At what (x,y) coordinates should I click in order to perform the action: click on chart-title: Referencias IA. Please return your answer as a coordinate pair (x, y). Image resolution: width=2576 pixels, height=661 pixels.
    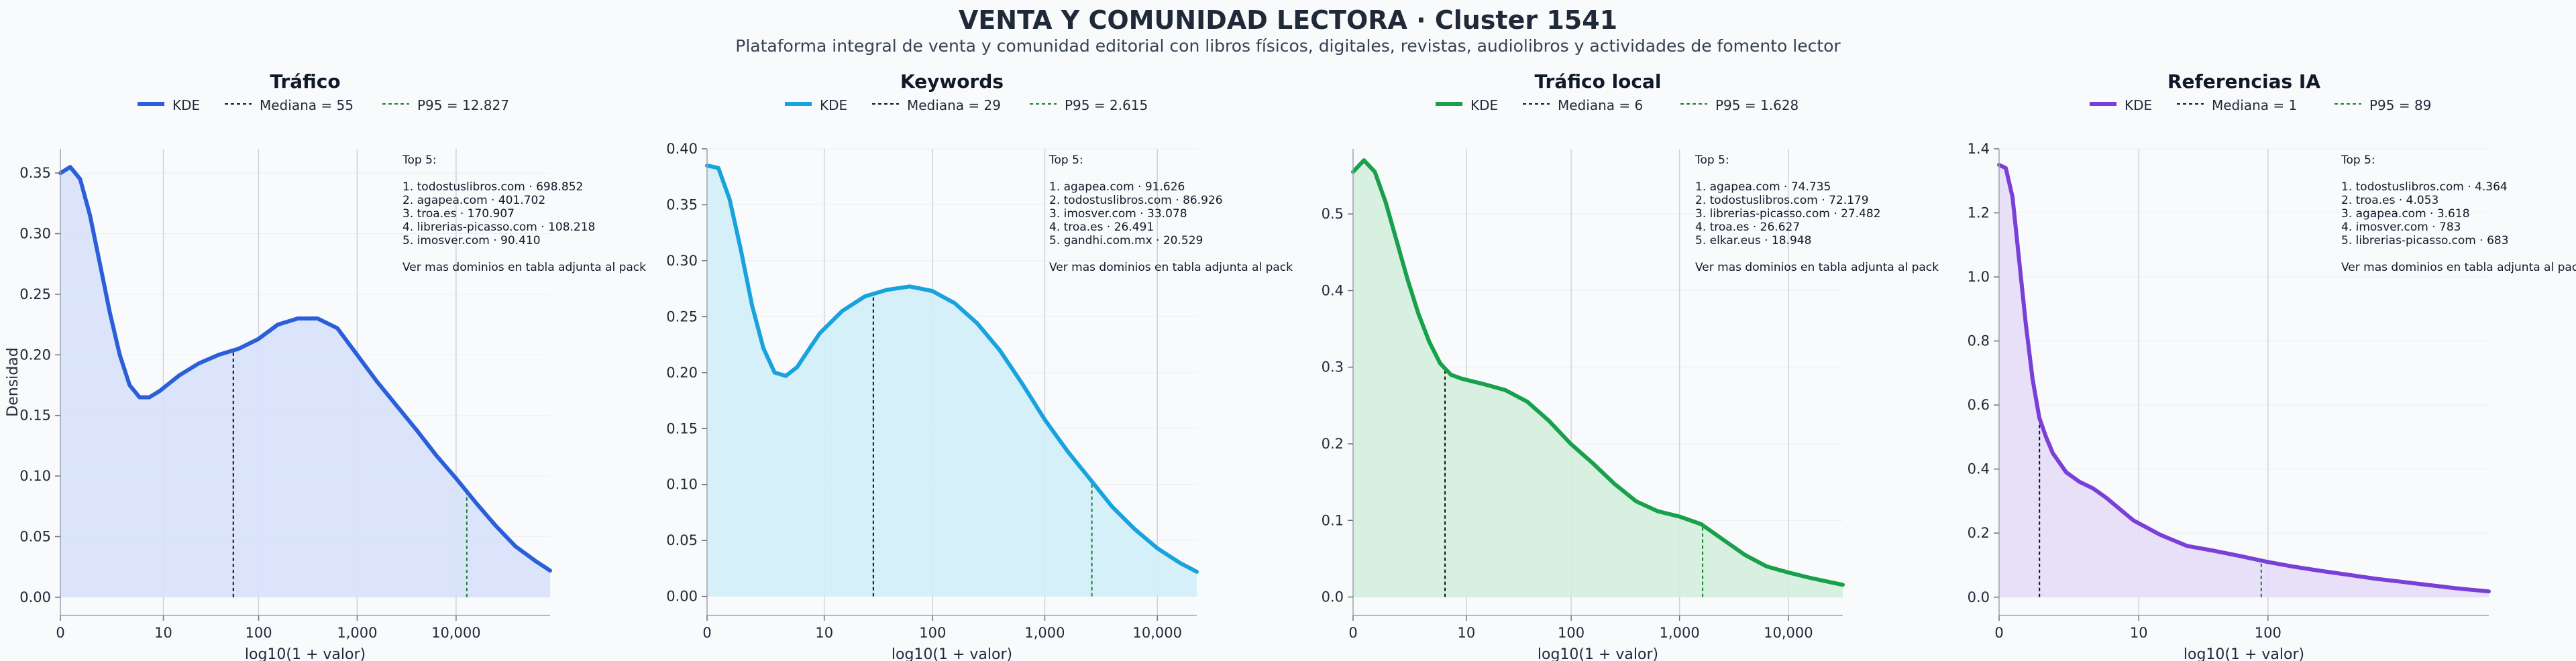
    Looking at the image, I should click on (2243, 81).